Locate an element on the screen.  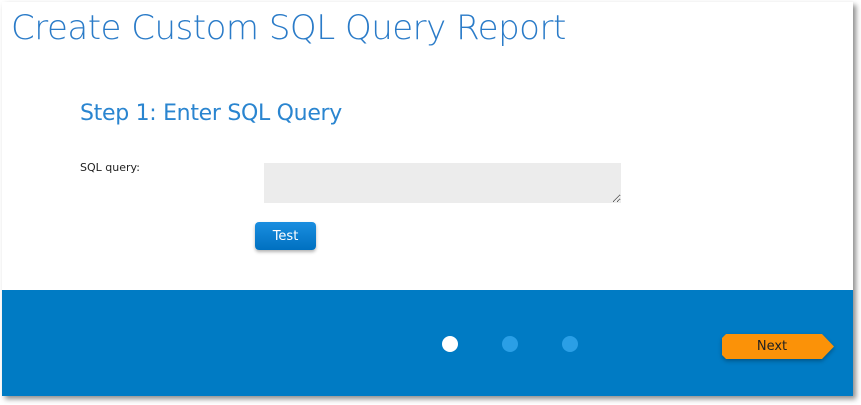
sql-query-label: SQL query: is located at coordinates (110, 167).